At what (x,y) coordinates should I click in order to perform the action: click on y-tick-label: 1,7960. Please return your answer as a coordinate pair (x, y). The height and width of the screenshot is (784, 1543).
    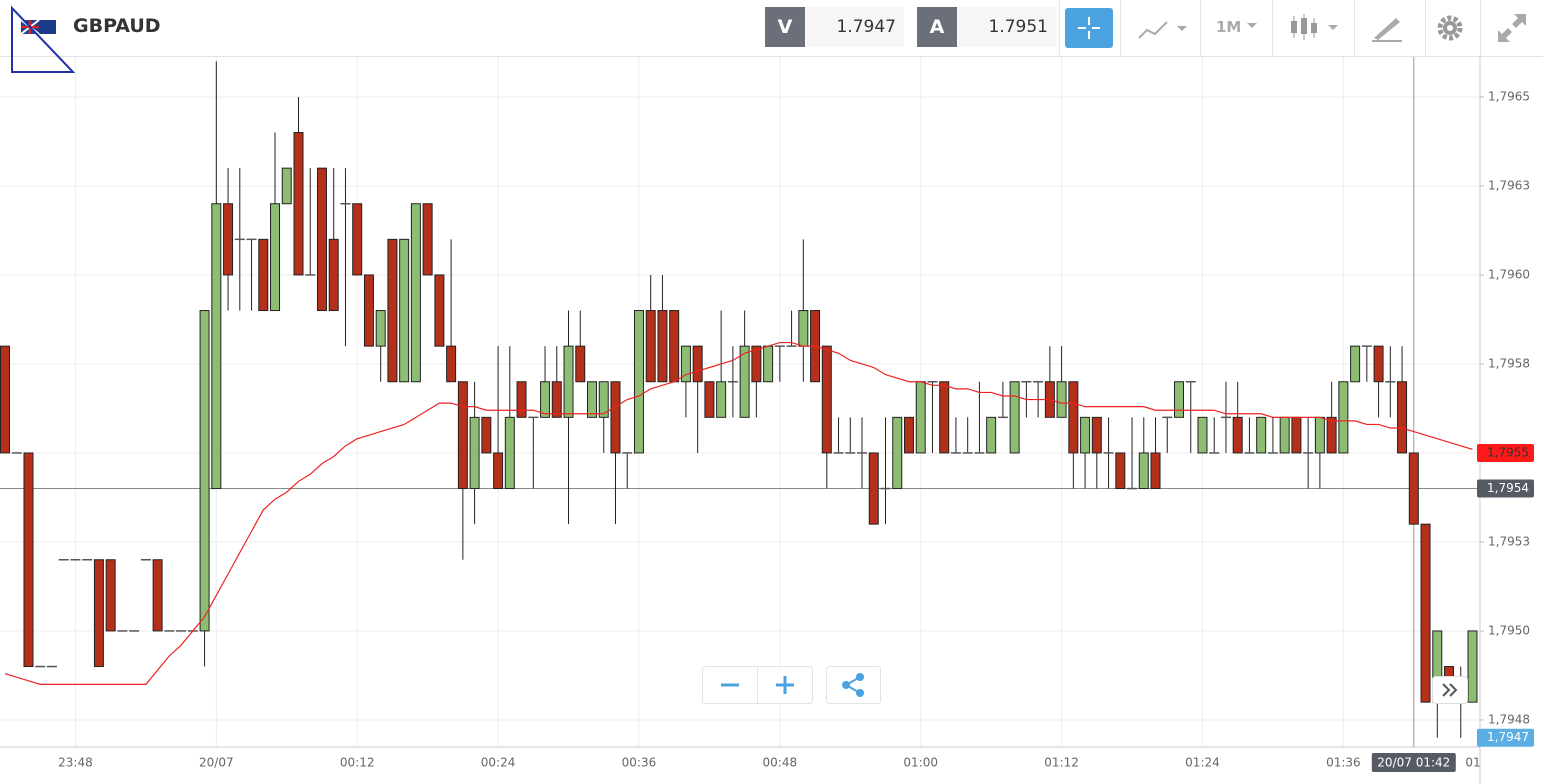
    Looking at the image, I should click on (1509, 274).